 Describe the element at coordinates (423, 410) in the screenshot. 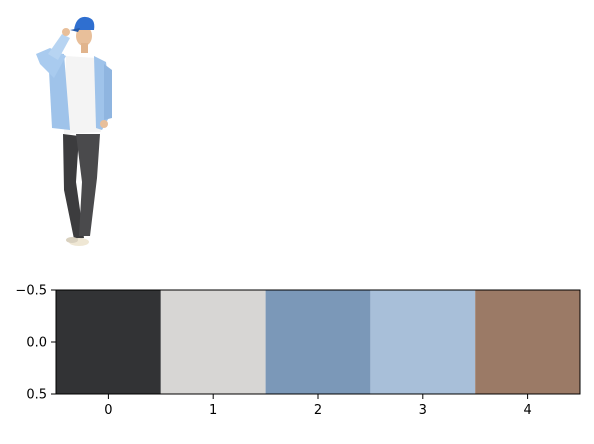

I see `x-tick-label: 3` at that location.